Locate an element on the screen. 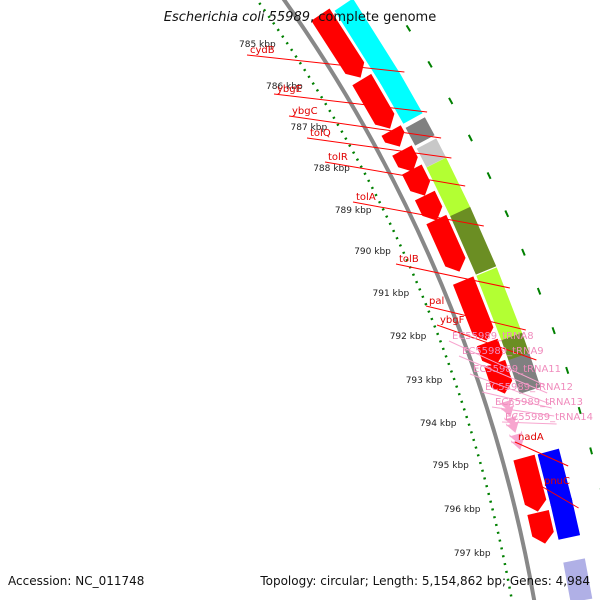 The height and width of the screenshot is (600, 600). gene-label-pnuC: pnuC is located at coordinates (557, 481).